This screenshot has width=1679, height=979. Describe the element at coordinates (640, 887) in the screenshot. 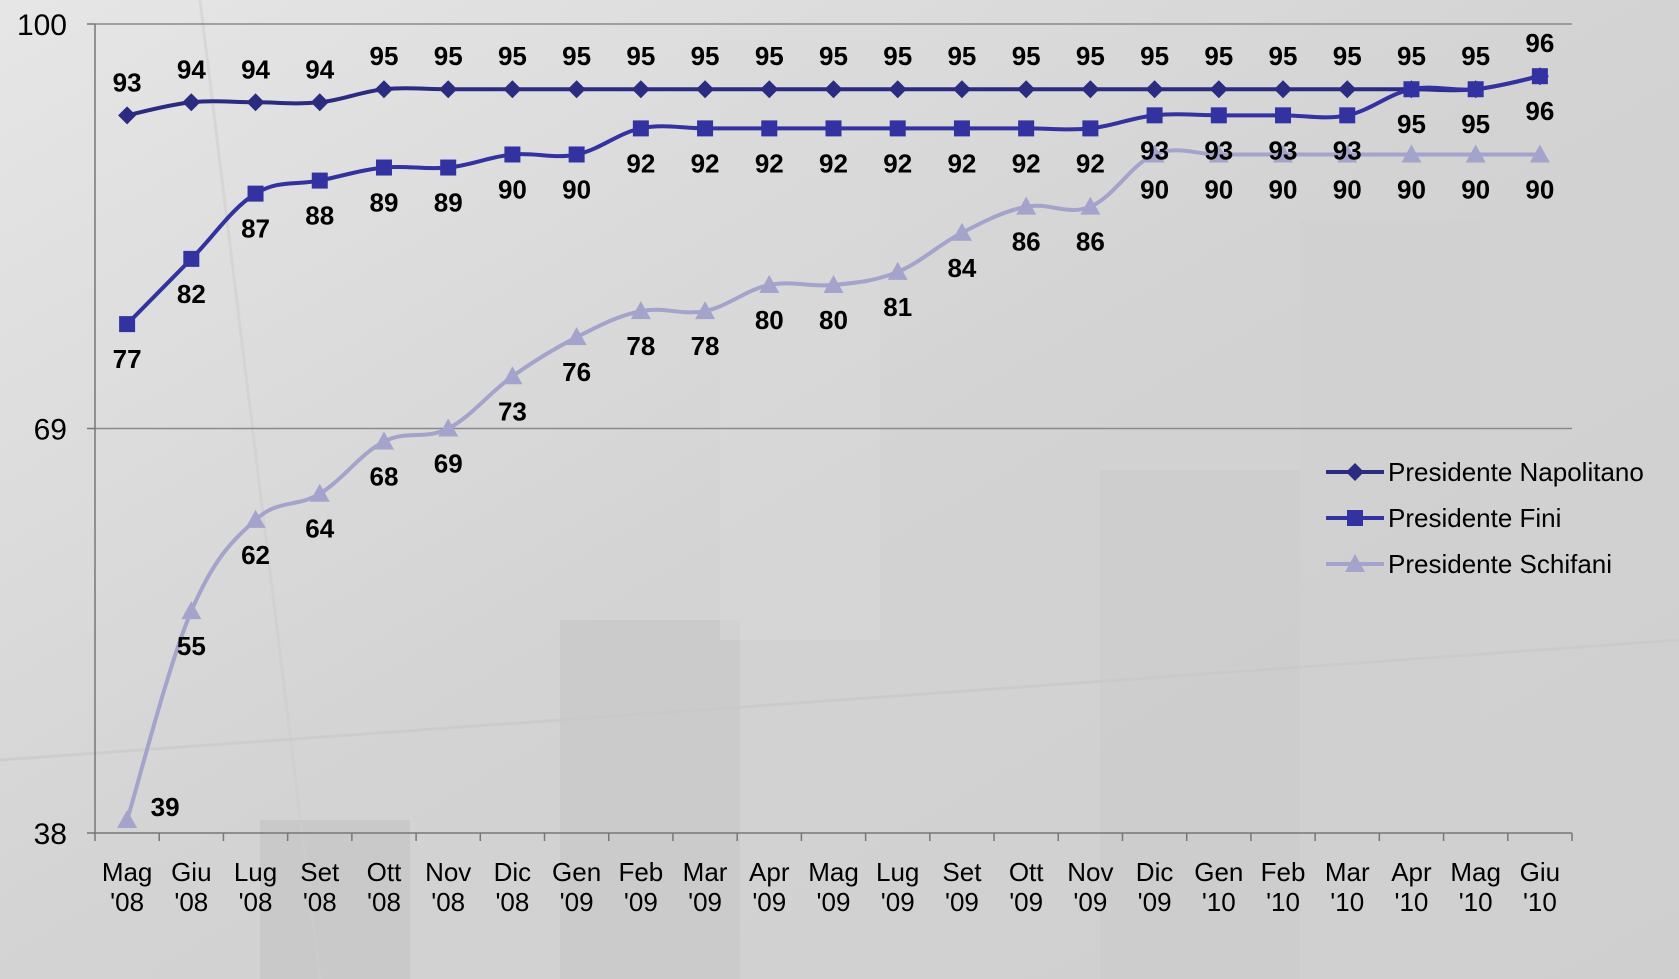

I see `x-tick-label: Feb '09` at that location.